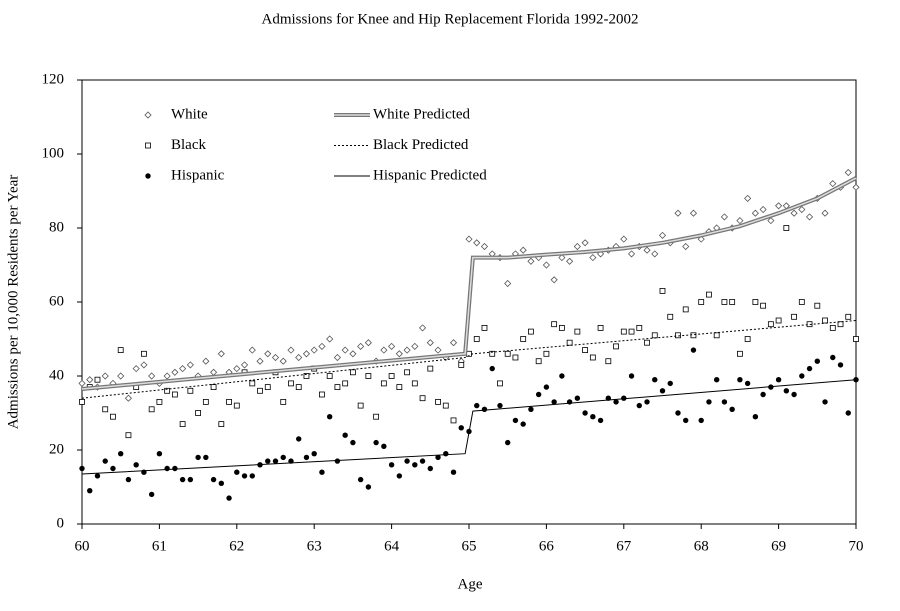 This screenshot has width=900, height=611. Describe the element at coordinates (778, 546) in the screenshot. I see `x-tick-label: 69` at that location.